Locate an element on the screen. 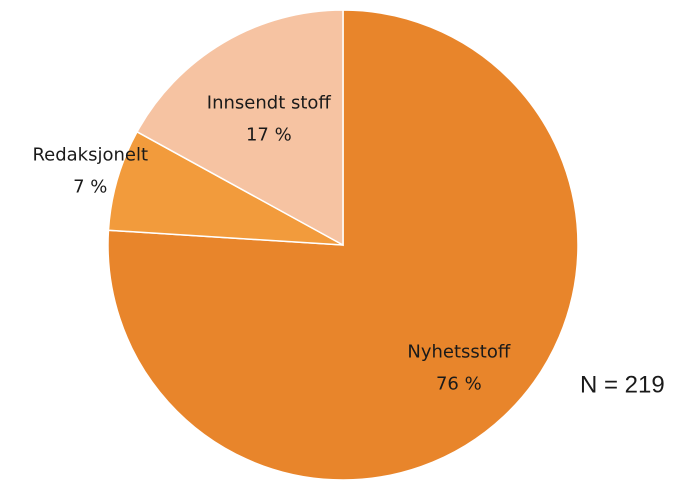  slice-label: Redaksjonelt is located at coordinates (90, 155).